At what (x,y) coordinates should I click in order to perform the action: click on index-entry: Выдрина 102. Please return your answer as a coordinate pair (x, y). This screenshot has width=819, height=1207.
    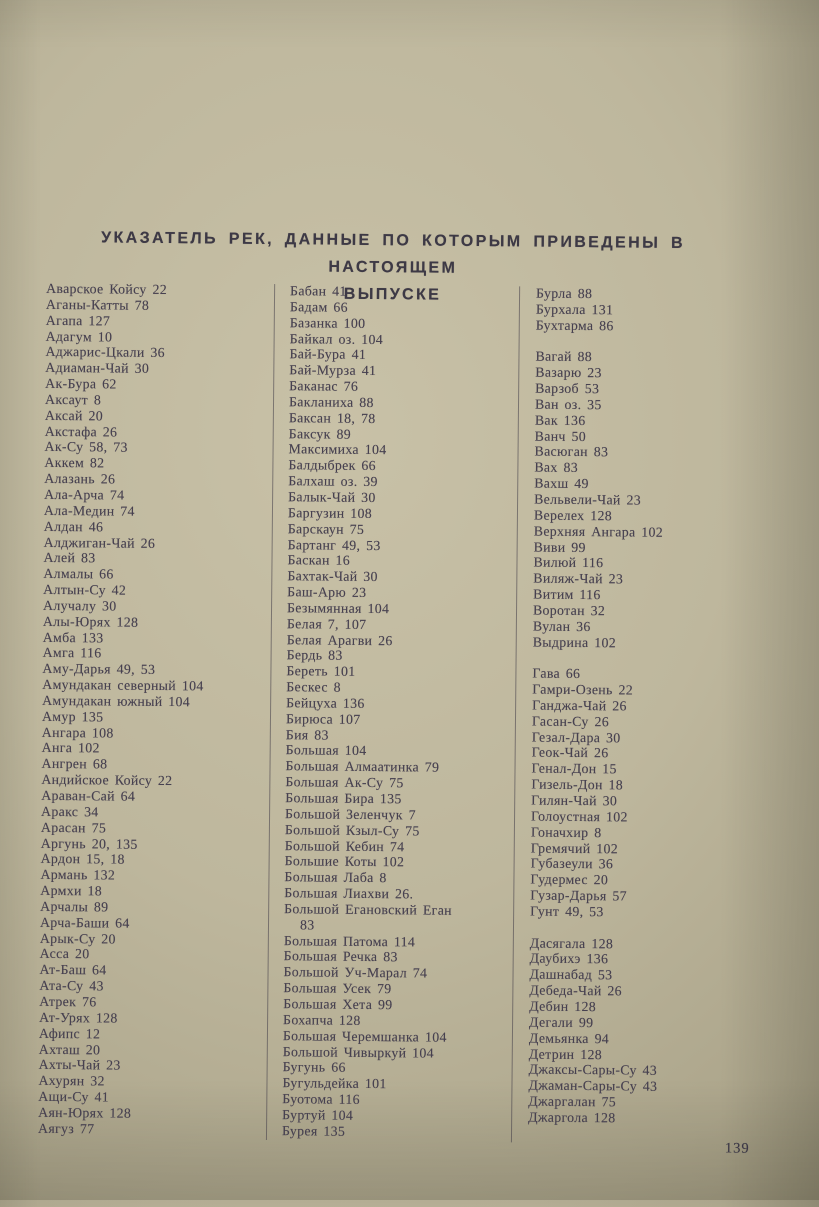
    Looking at the image, I should click on (574, 642).